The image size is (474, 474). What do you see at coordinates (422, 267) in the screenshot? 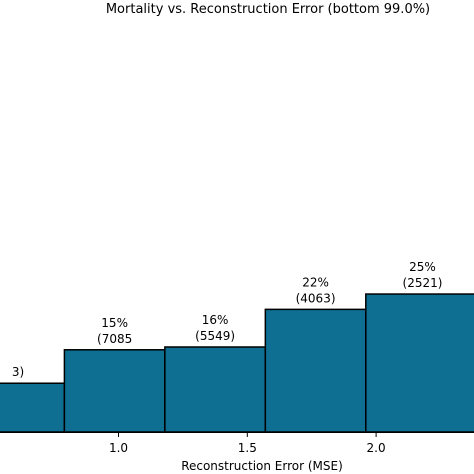
I see `bar-percent-label: 25%` at bounding box center [422, 267].